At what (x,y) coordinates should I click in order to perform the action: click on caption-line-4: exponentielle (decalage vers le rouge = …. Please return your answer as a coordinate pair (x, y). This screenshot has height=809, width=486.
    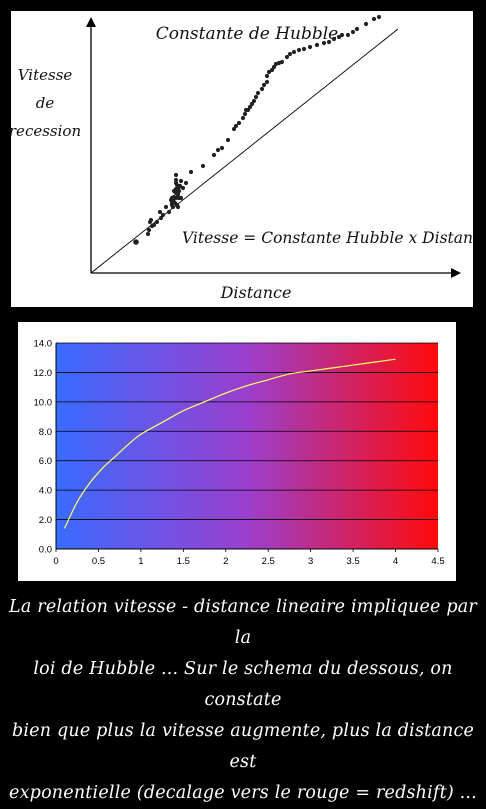
    Looking at the image, I should click on (243, 793).